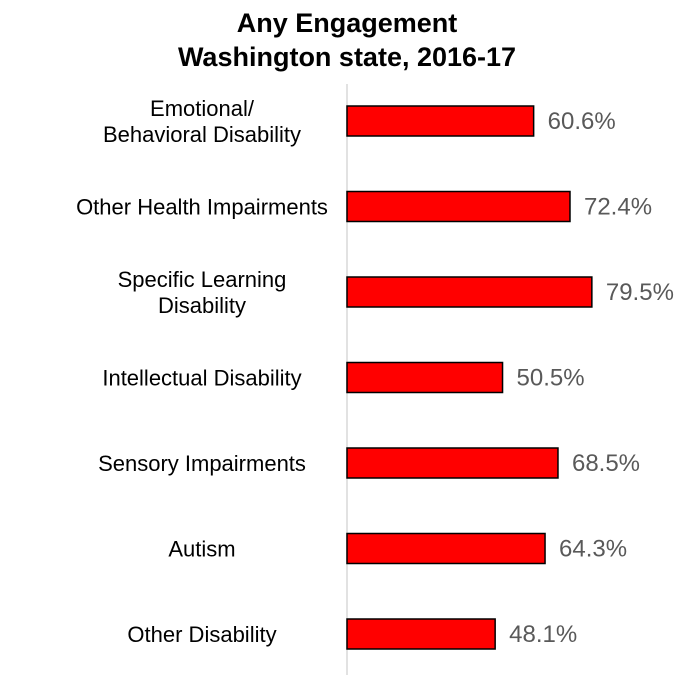 This screenshot has width=695, height=675. What do you see at coordinates (347, 57) in the screenshot?
I see `chart-title-line-2: Washington state, 2016-17` at bounding box center [347, 57].